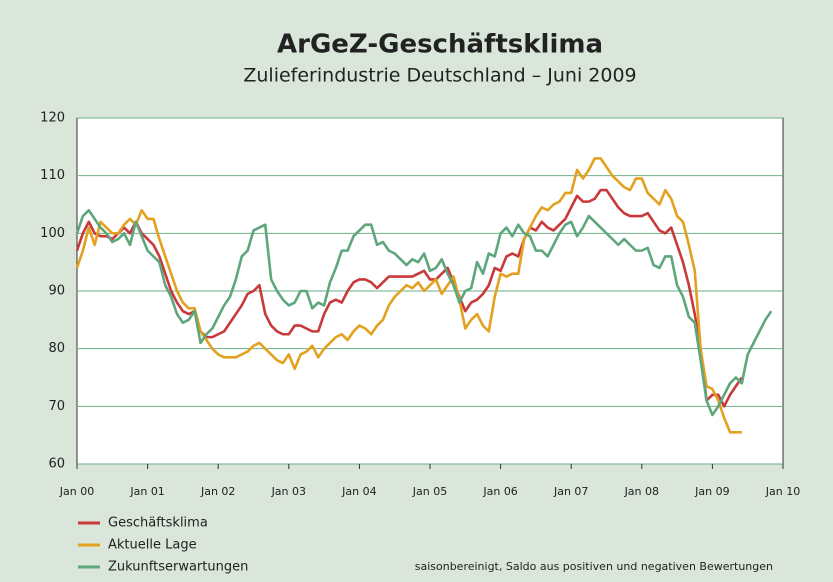 Image resolution: width=833 pixels, height=582 pixels. I want to click on x-tick-label: Jan 03, so click(288, 491).